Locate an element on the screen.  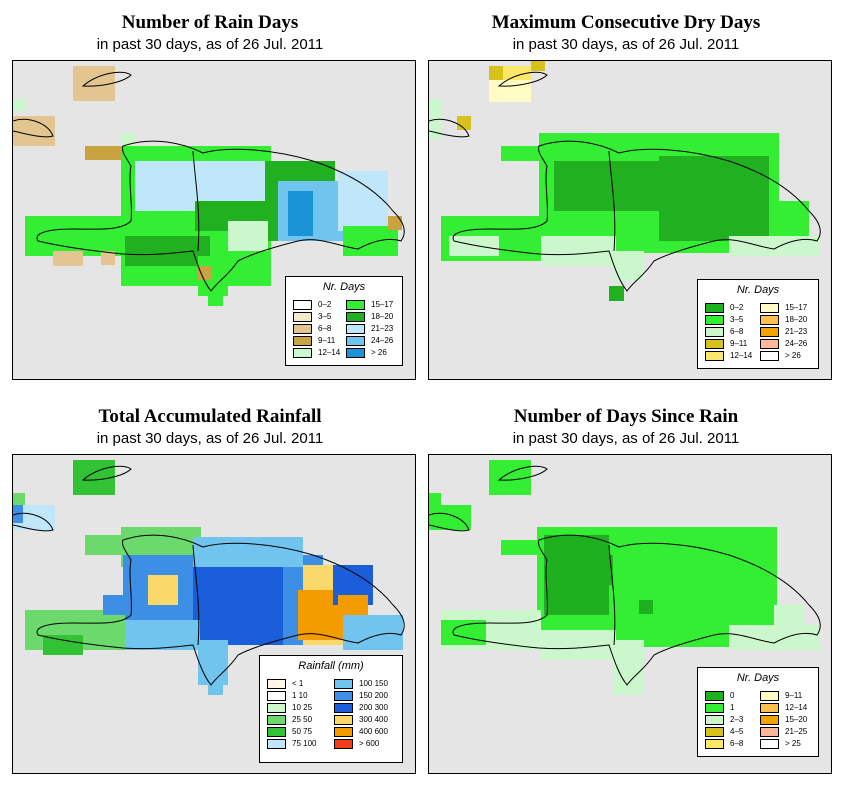
legend-item: 25 50 is located at coordinates (291, 719).